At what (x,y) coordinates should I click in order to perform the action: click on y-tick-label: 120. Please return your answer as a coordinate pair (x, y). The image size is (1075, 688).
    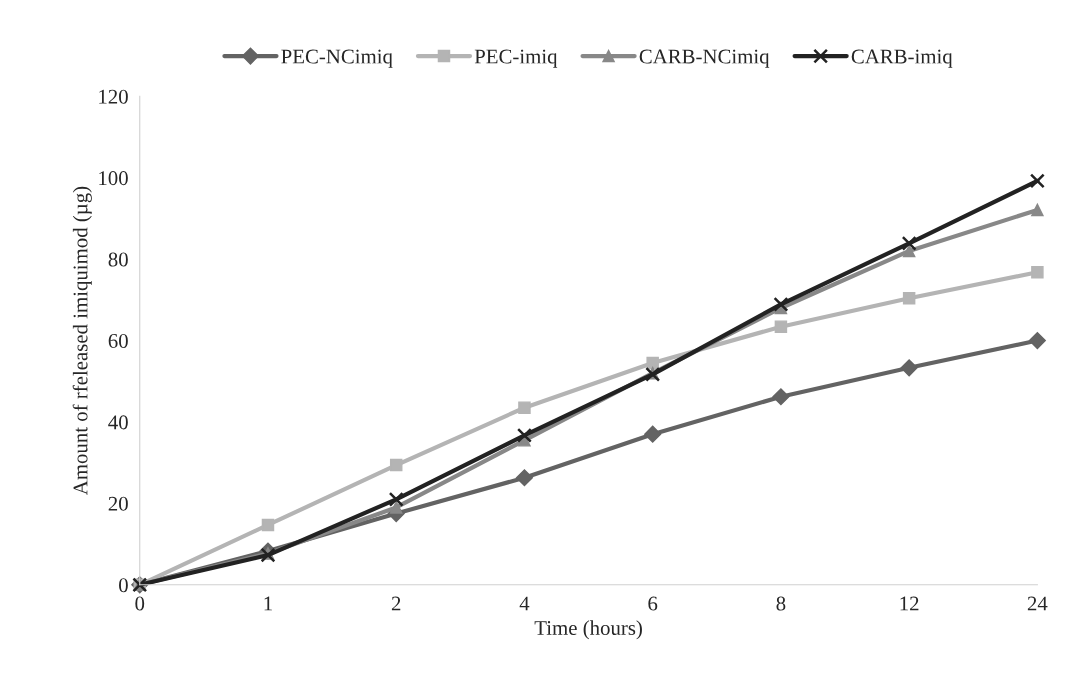
    Looking at the image, I should click on (113, 96).